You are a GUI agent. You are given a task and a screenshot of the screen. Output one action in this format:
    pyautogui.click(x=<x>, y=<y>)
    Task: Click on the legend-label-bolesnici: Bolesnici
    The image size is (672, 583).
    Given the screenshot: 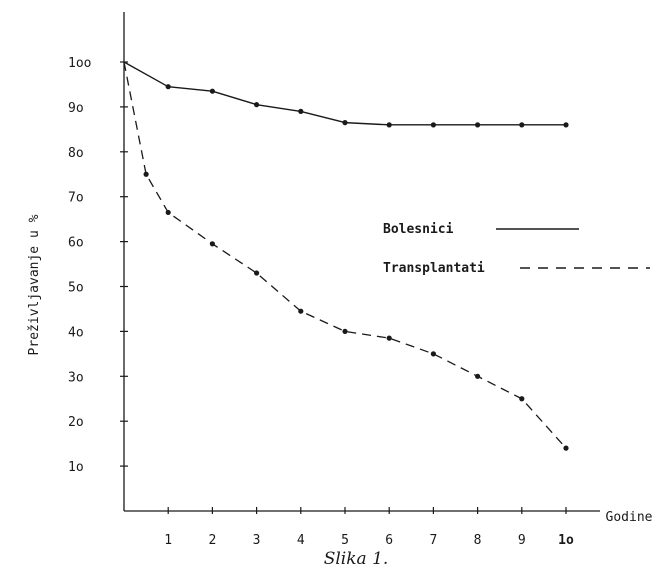 What is the action you would take?
    pyautogui.click(x=418, y=229)
    